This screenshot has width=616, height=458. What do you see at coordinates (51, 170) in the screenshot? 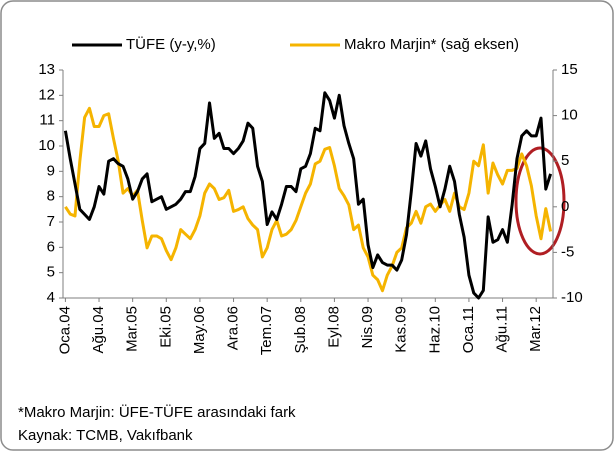
I see `y-tick-label: 9` at bounding box center [51, 170].